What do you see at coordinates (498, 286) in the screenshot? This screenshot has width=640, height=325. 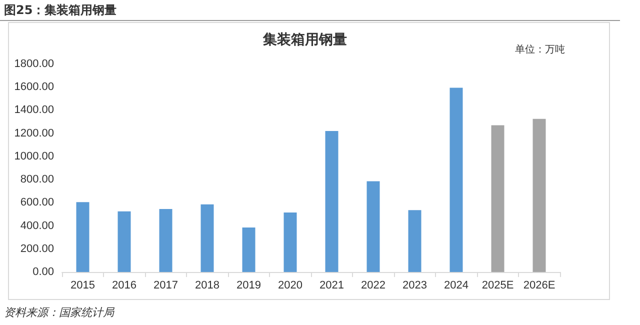 I see `x-tick-label: 2025E` at bounding box center [498, 286].